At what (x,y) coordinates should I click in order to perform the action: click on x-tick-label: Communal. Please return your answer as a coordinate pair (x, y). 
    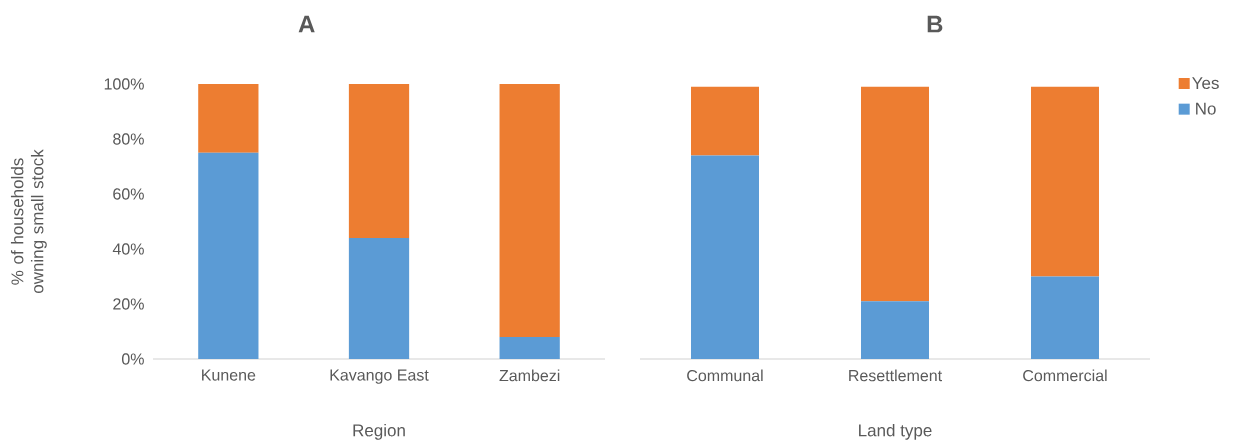
    Looking at the image, I should click on (725, 375).